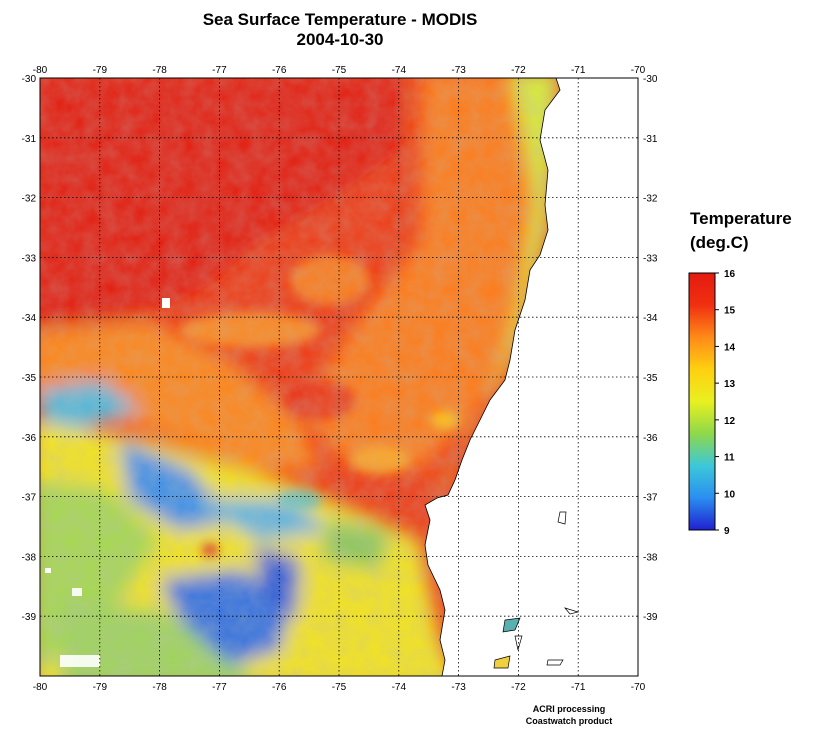 This screenshot has width=822, height=738. I want to click on lat-tick-right: -38, so click(650, 557).